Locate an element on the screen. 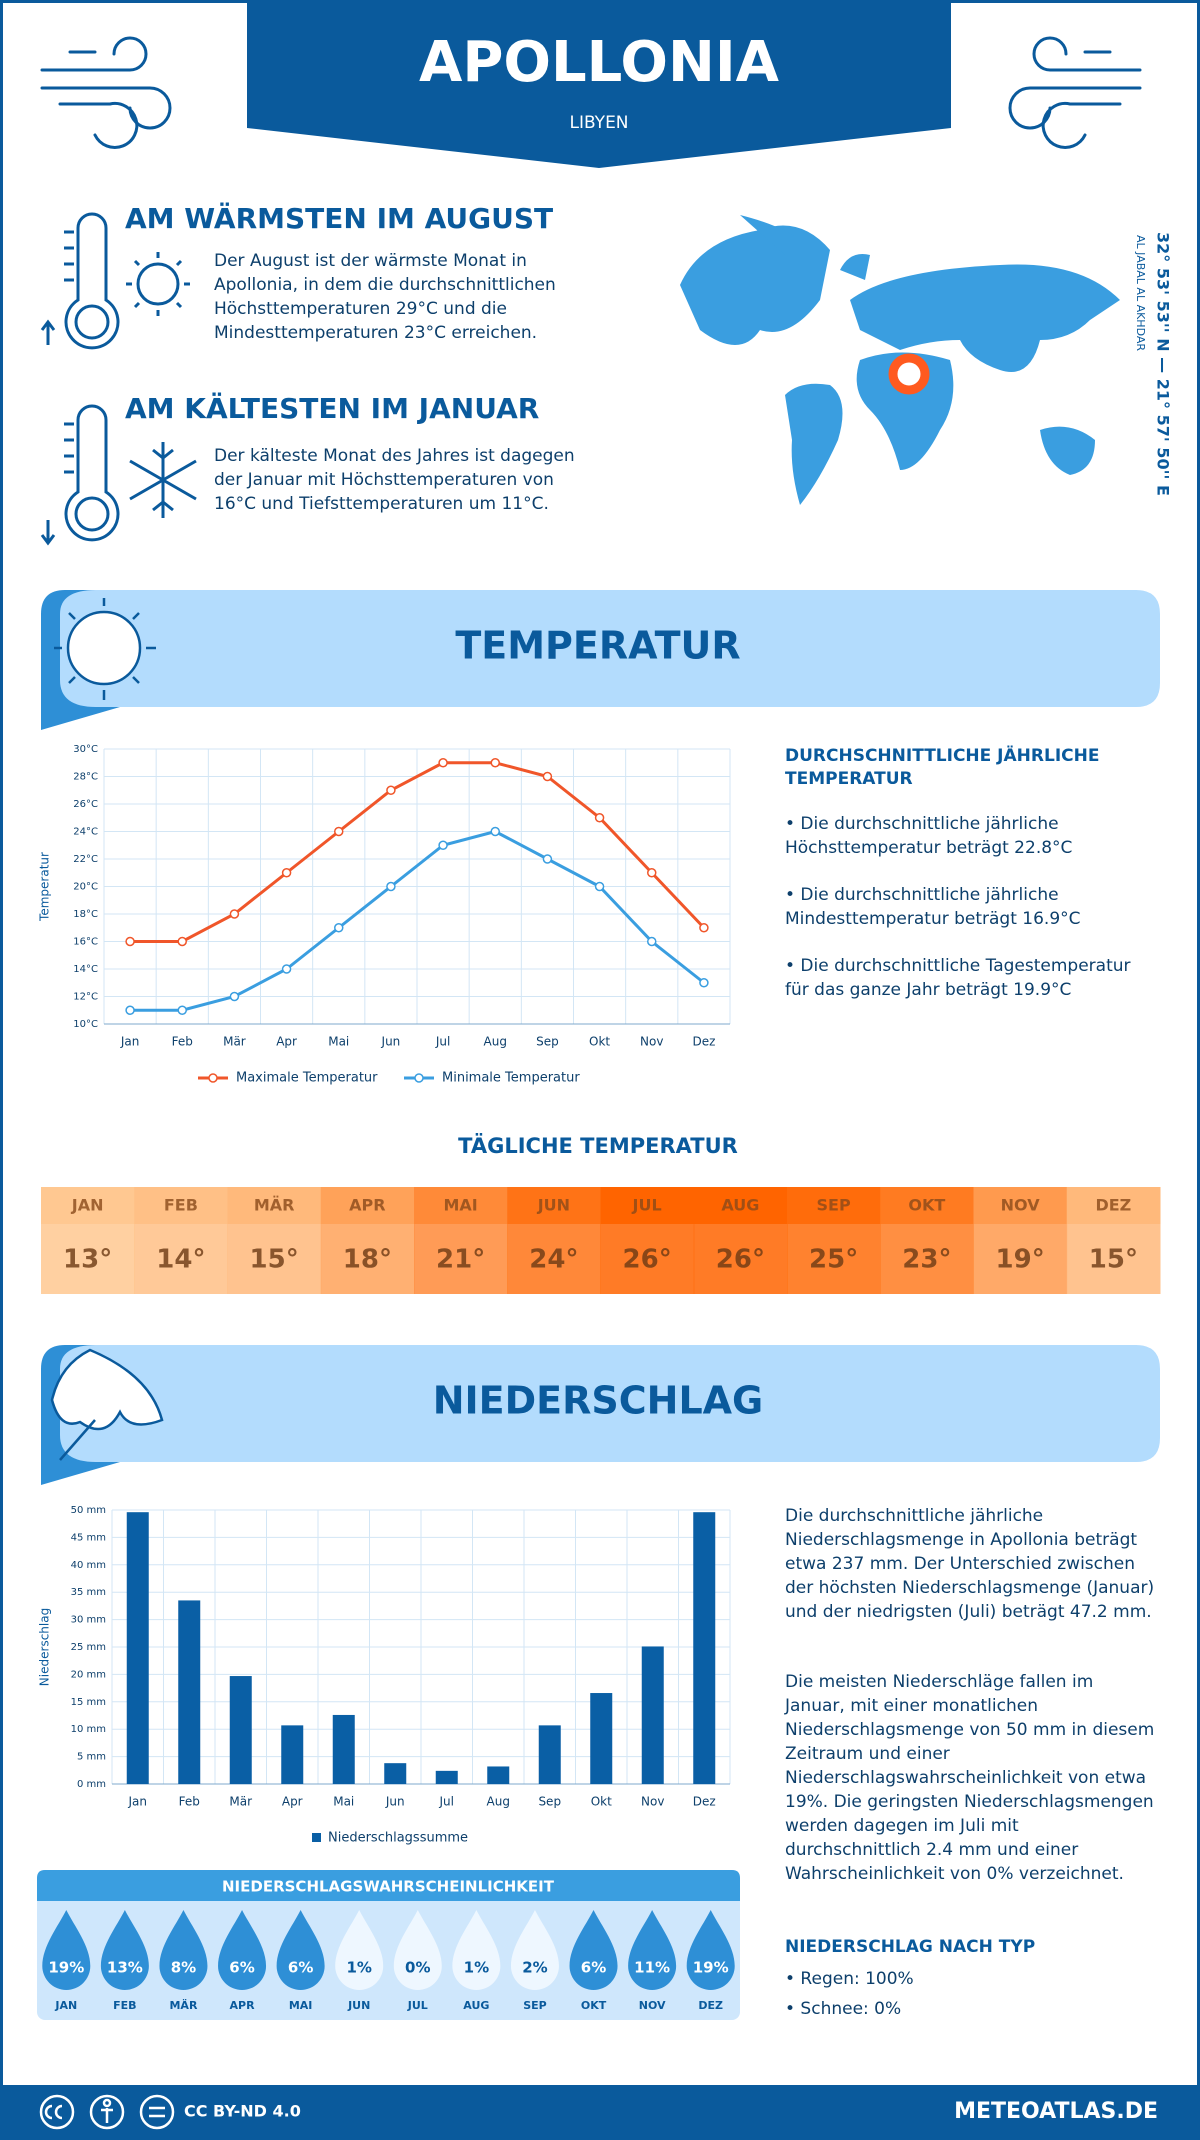 Image resolution: width=1200 pixels, height=2140 pixels. month-label: JUL is located at coordinates (647, 1205).